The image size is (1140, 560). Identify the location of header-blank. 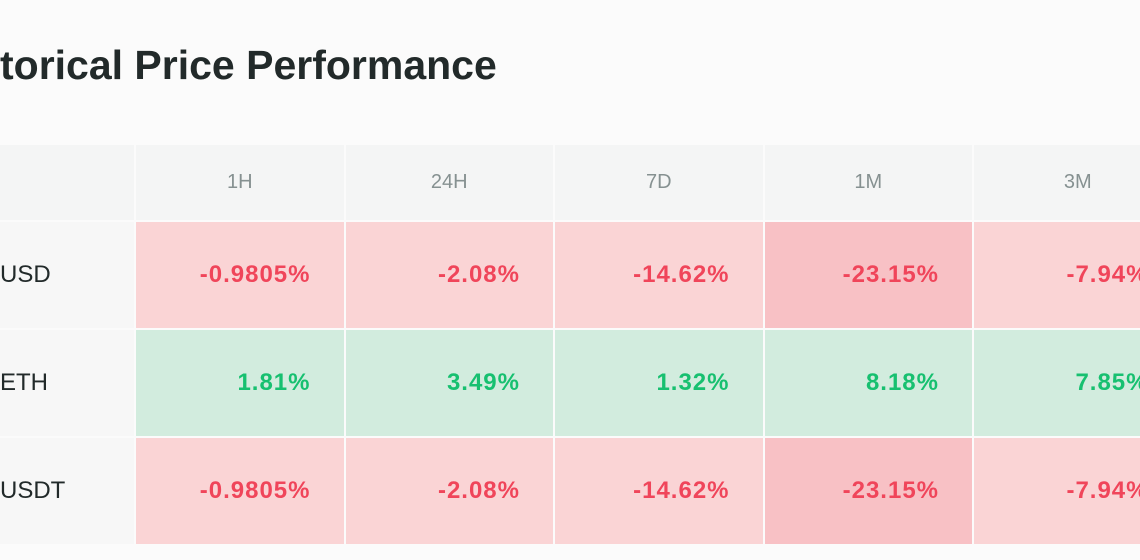
(67, 182).